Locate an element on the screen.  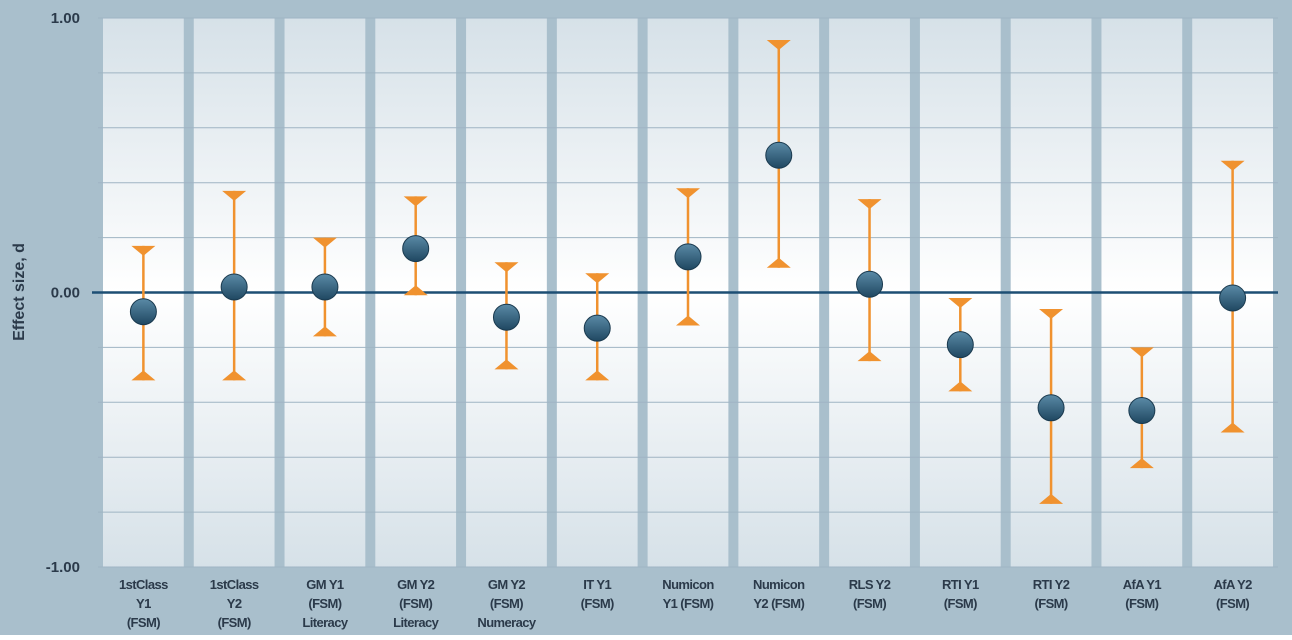
x-tick-label: Y1 (FSM) is located at coordinates (688, 603).